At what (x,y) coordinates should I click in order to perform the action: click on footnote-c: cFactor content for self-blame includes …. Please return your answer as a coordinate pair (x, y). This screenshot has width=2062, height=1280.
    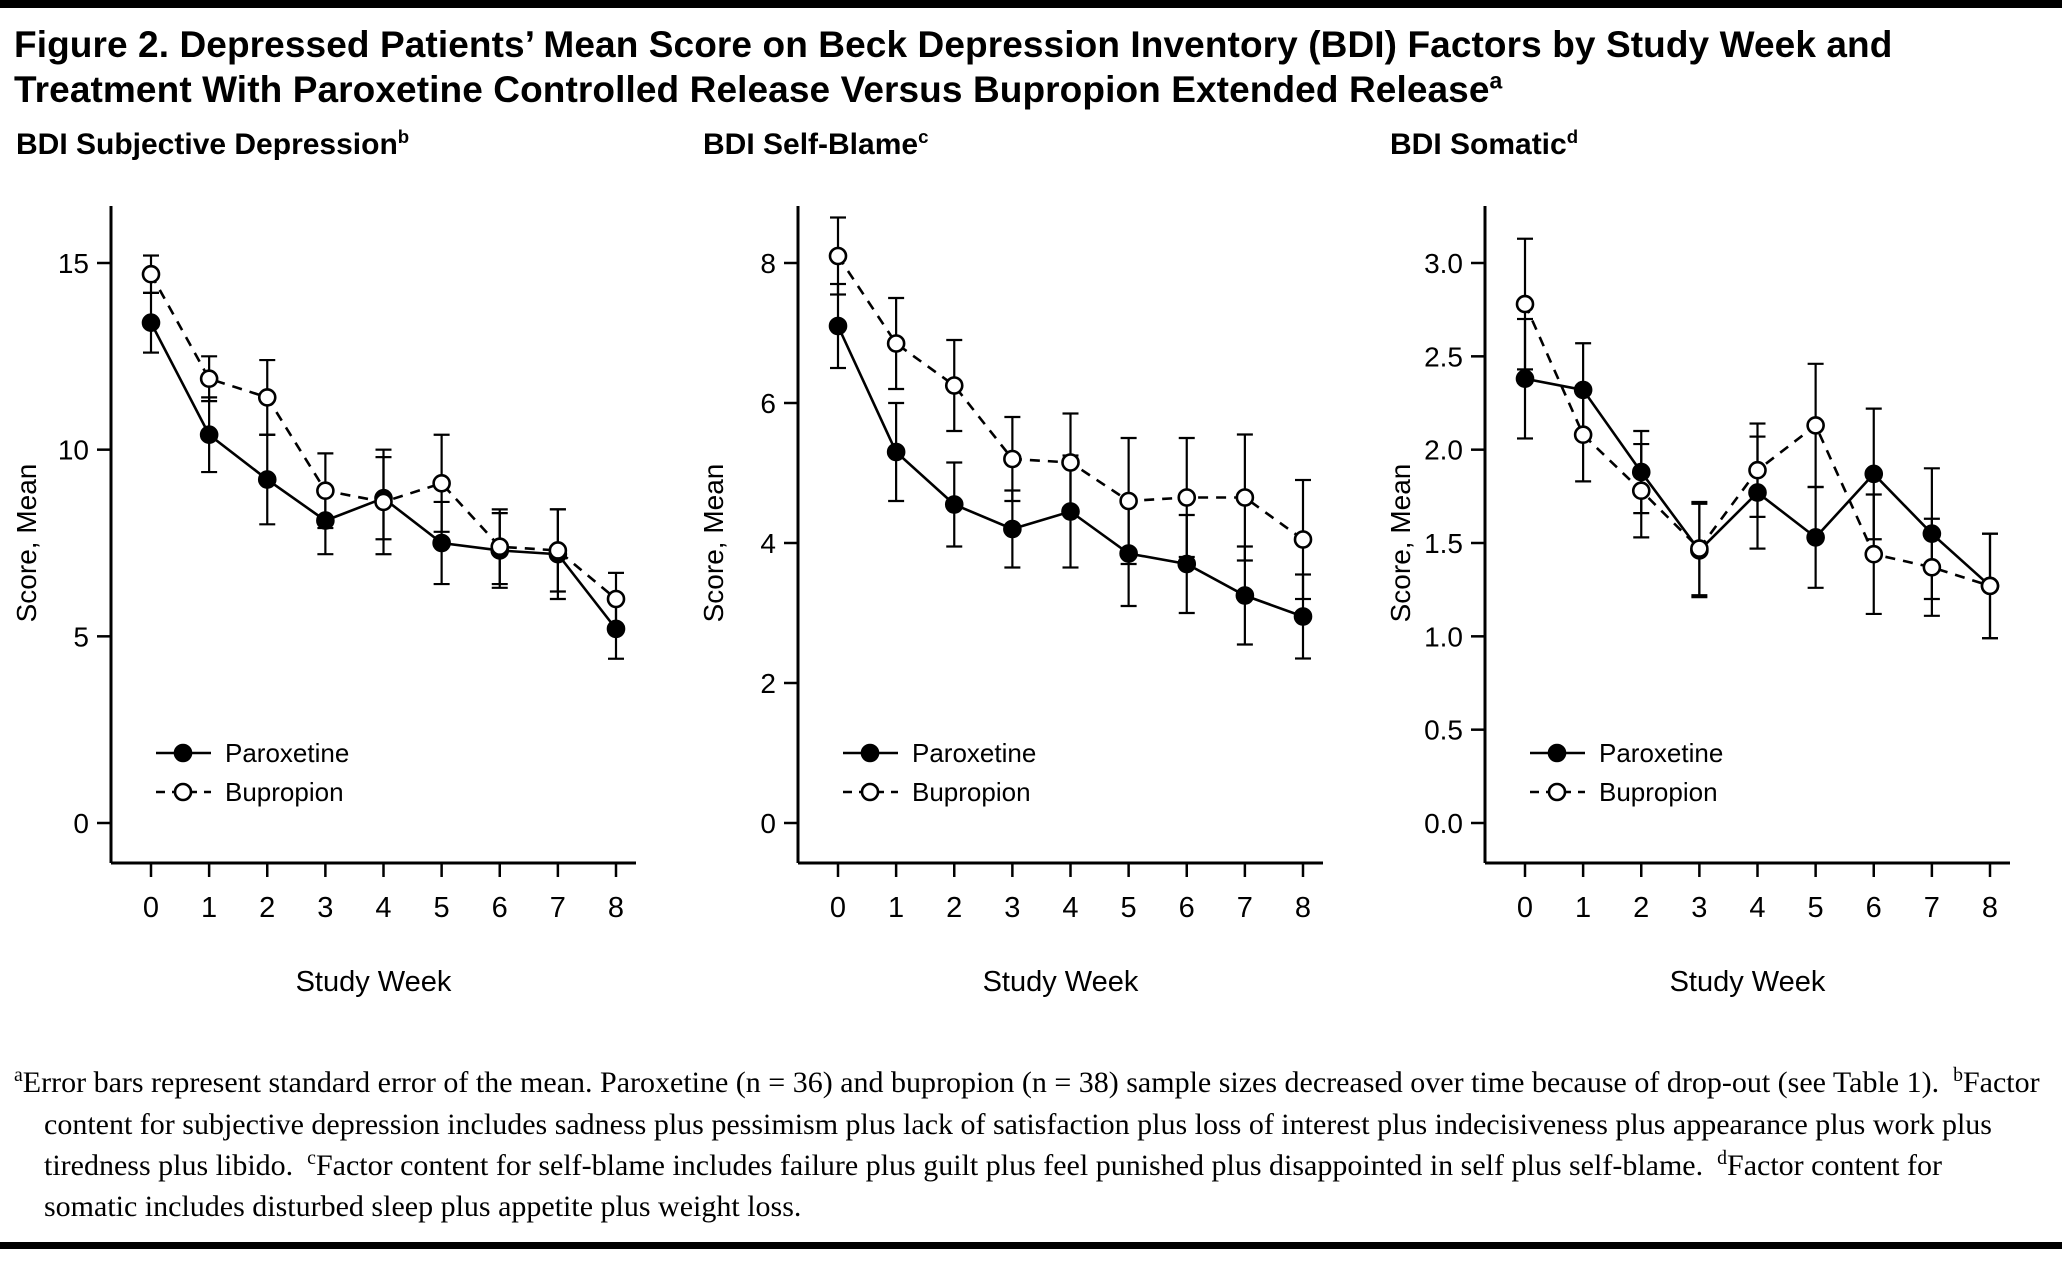
    Looking at the image, I should click on (1005, 1165).